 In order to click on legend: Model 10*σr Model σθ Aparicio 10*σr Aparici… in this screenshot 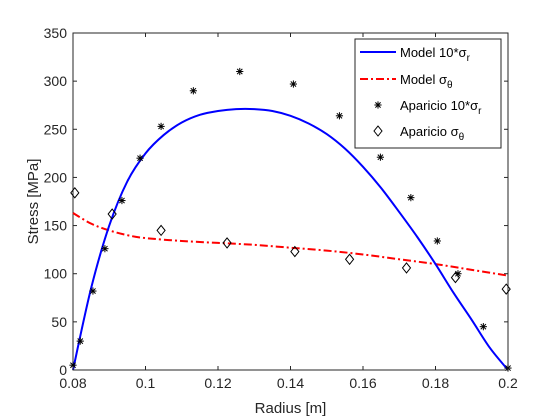, I will do `click(428, 93)`.